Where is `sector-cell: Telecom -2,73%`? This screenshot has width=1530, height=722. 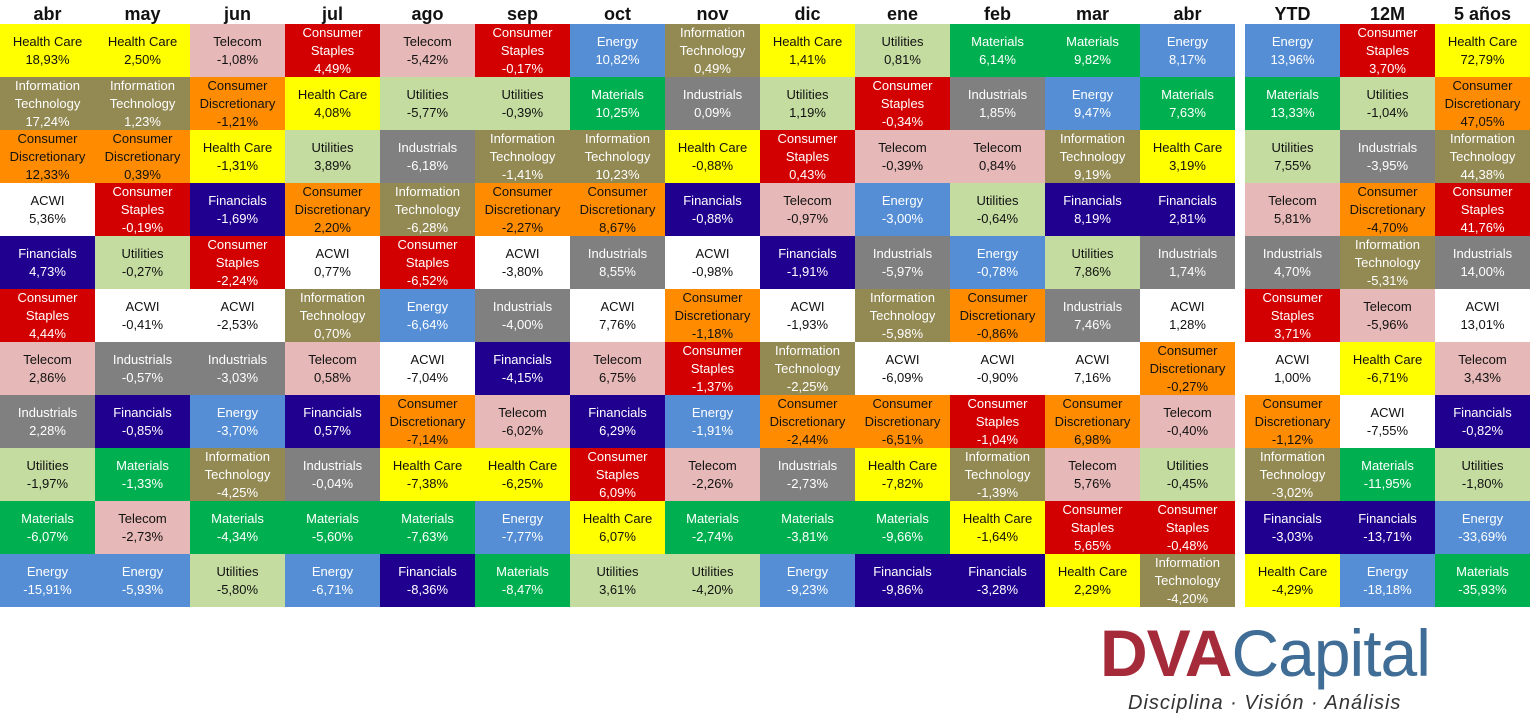 sector-cell: Telecom -2,73% is located at coordinates (142, 527).